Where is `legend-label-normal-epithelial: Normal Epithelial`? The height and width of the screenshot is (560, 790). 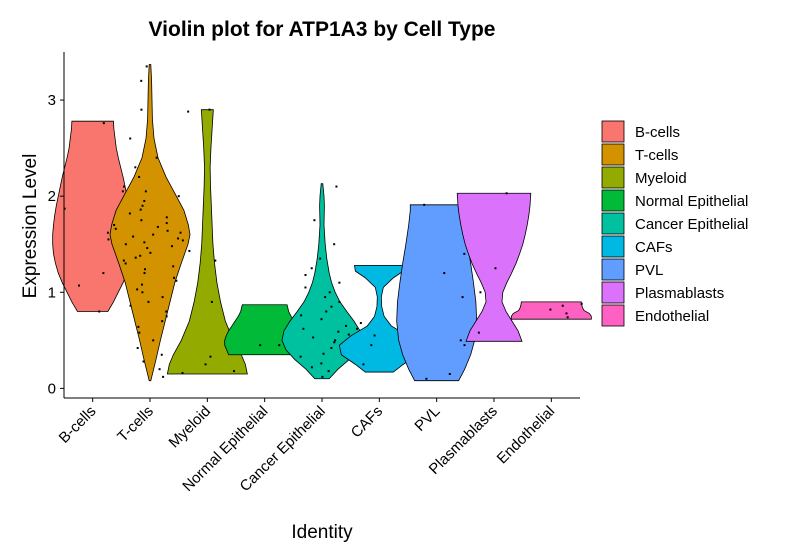
legend-label-normal-epithelial: Normal Epithelial is located at coordinates (691, 201).